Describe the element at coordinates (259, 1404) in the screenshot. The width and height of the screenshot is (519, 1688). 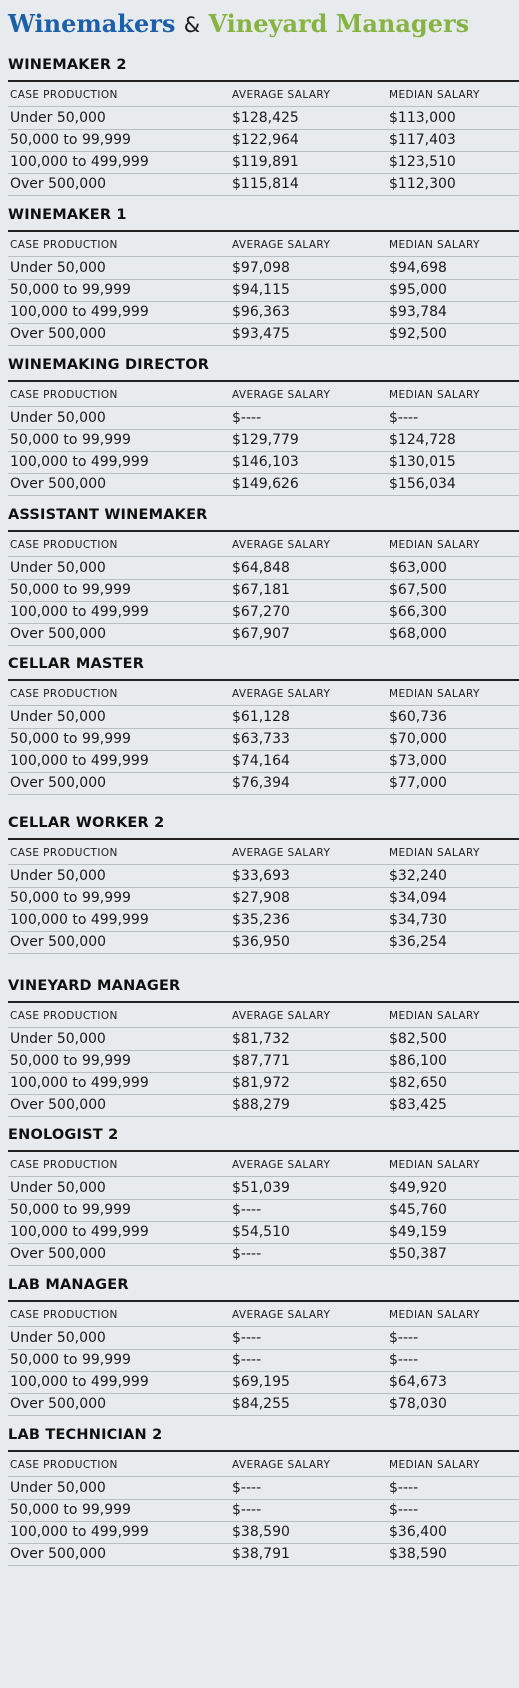
I see `table-row: Over 500,000 $84,255 $78,030` at that location.